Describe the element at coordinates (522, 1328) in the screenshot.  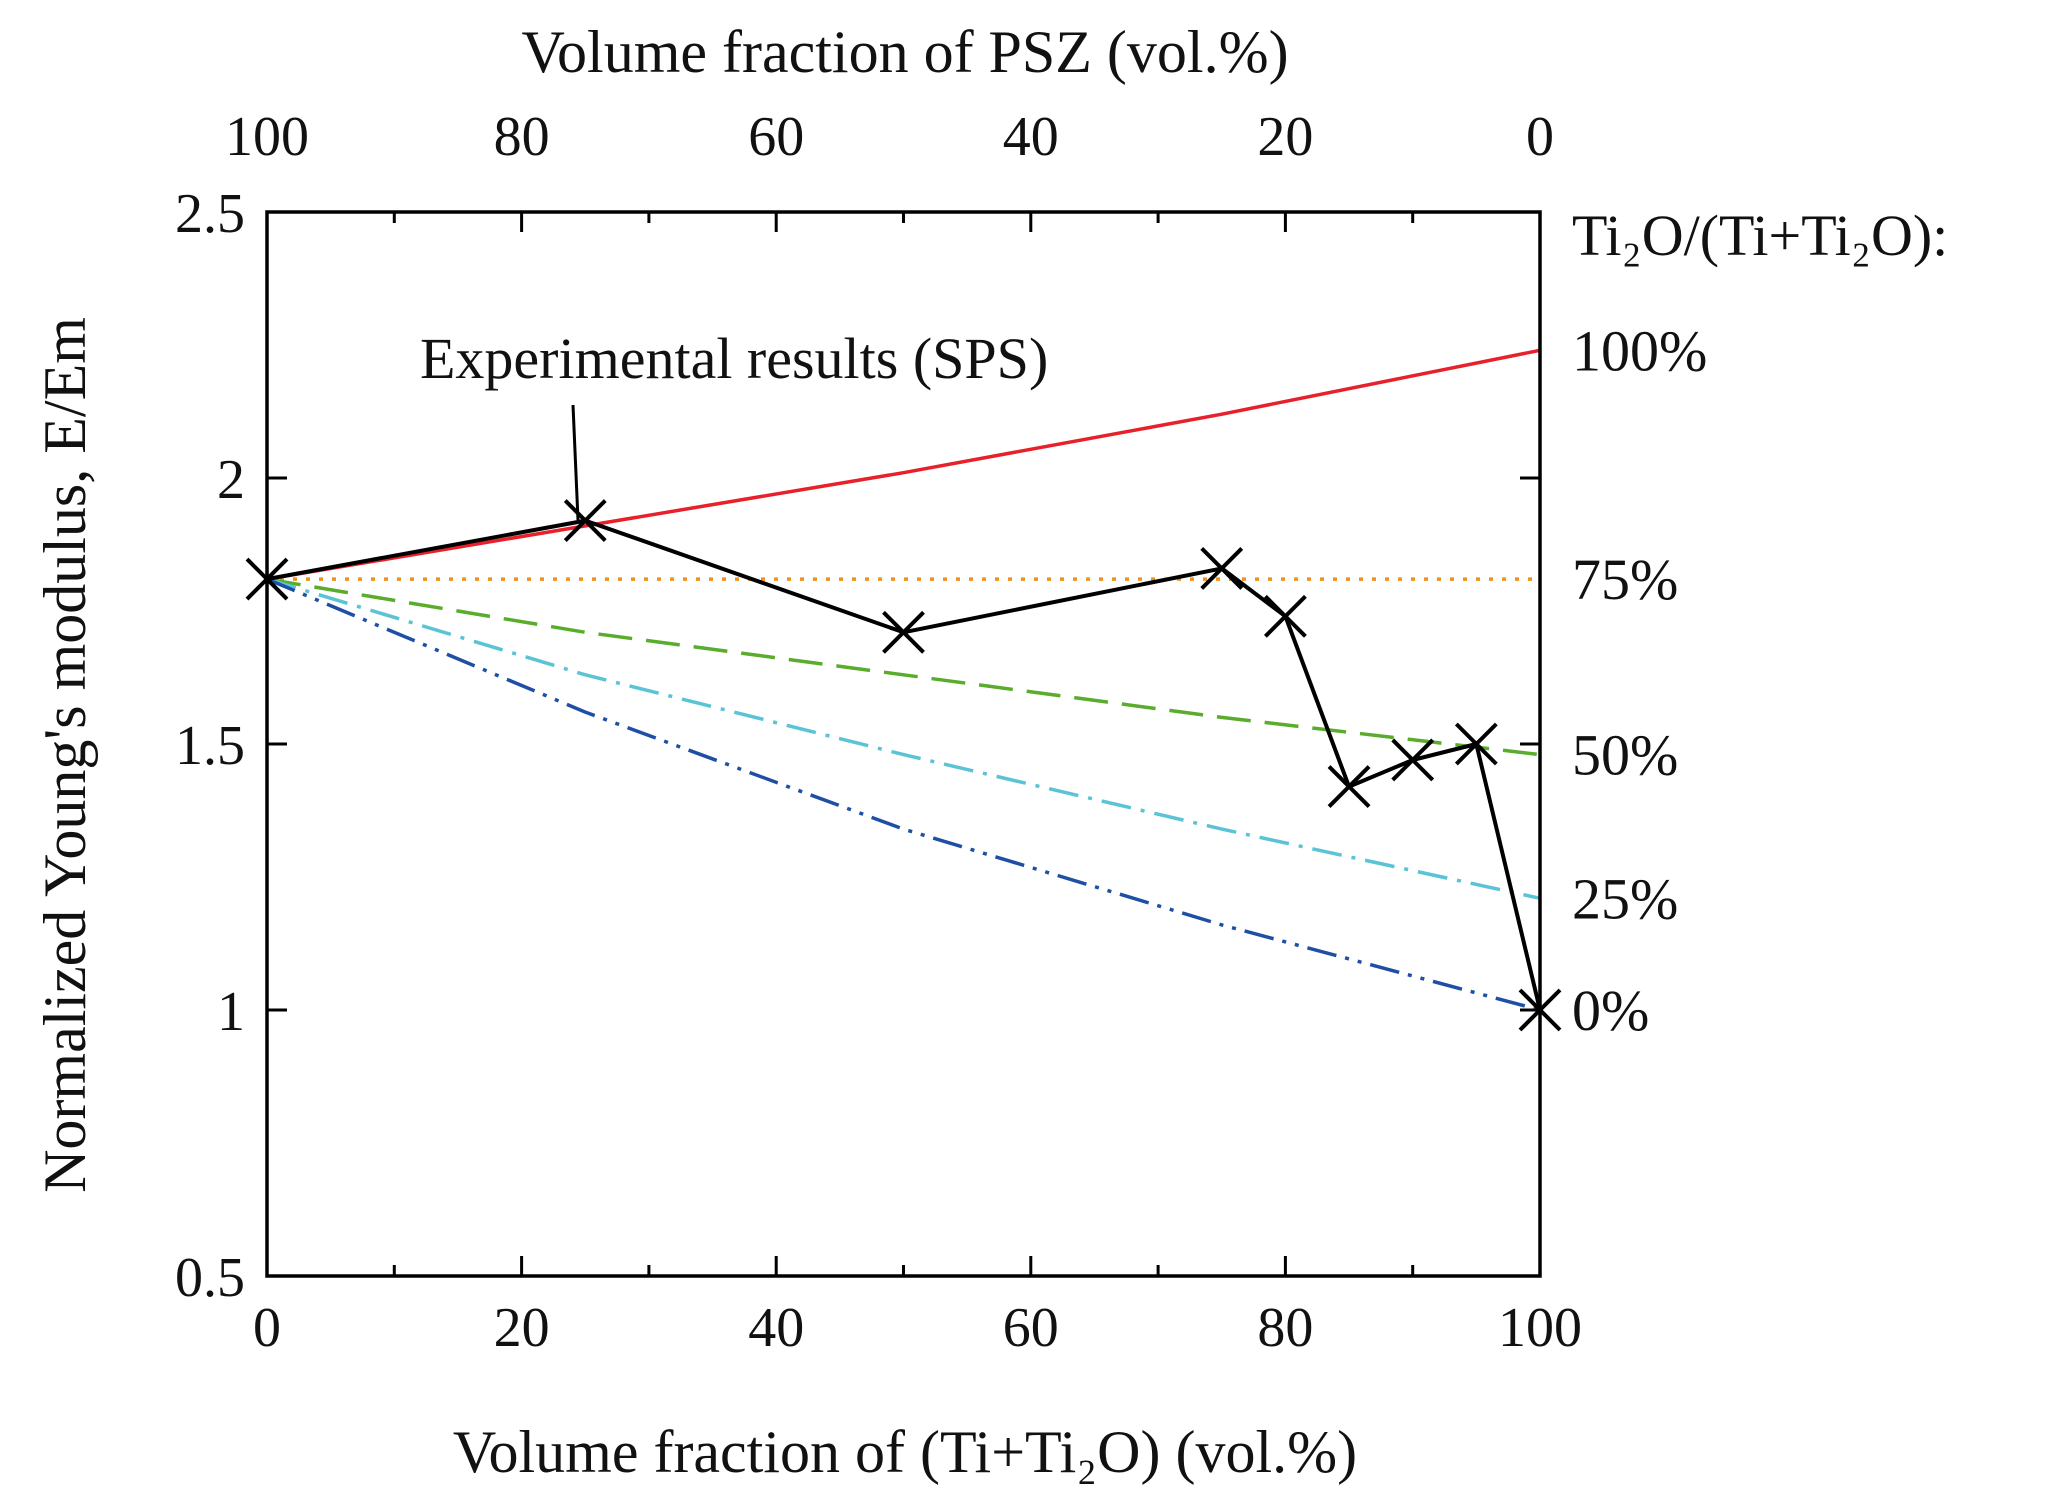
I see `x-tick-label: 20` at that location.